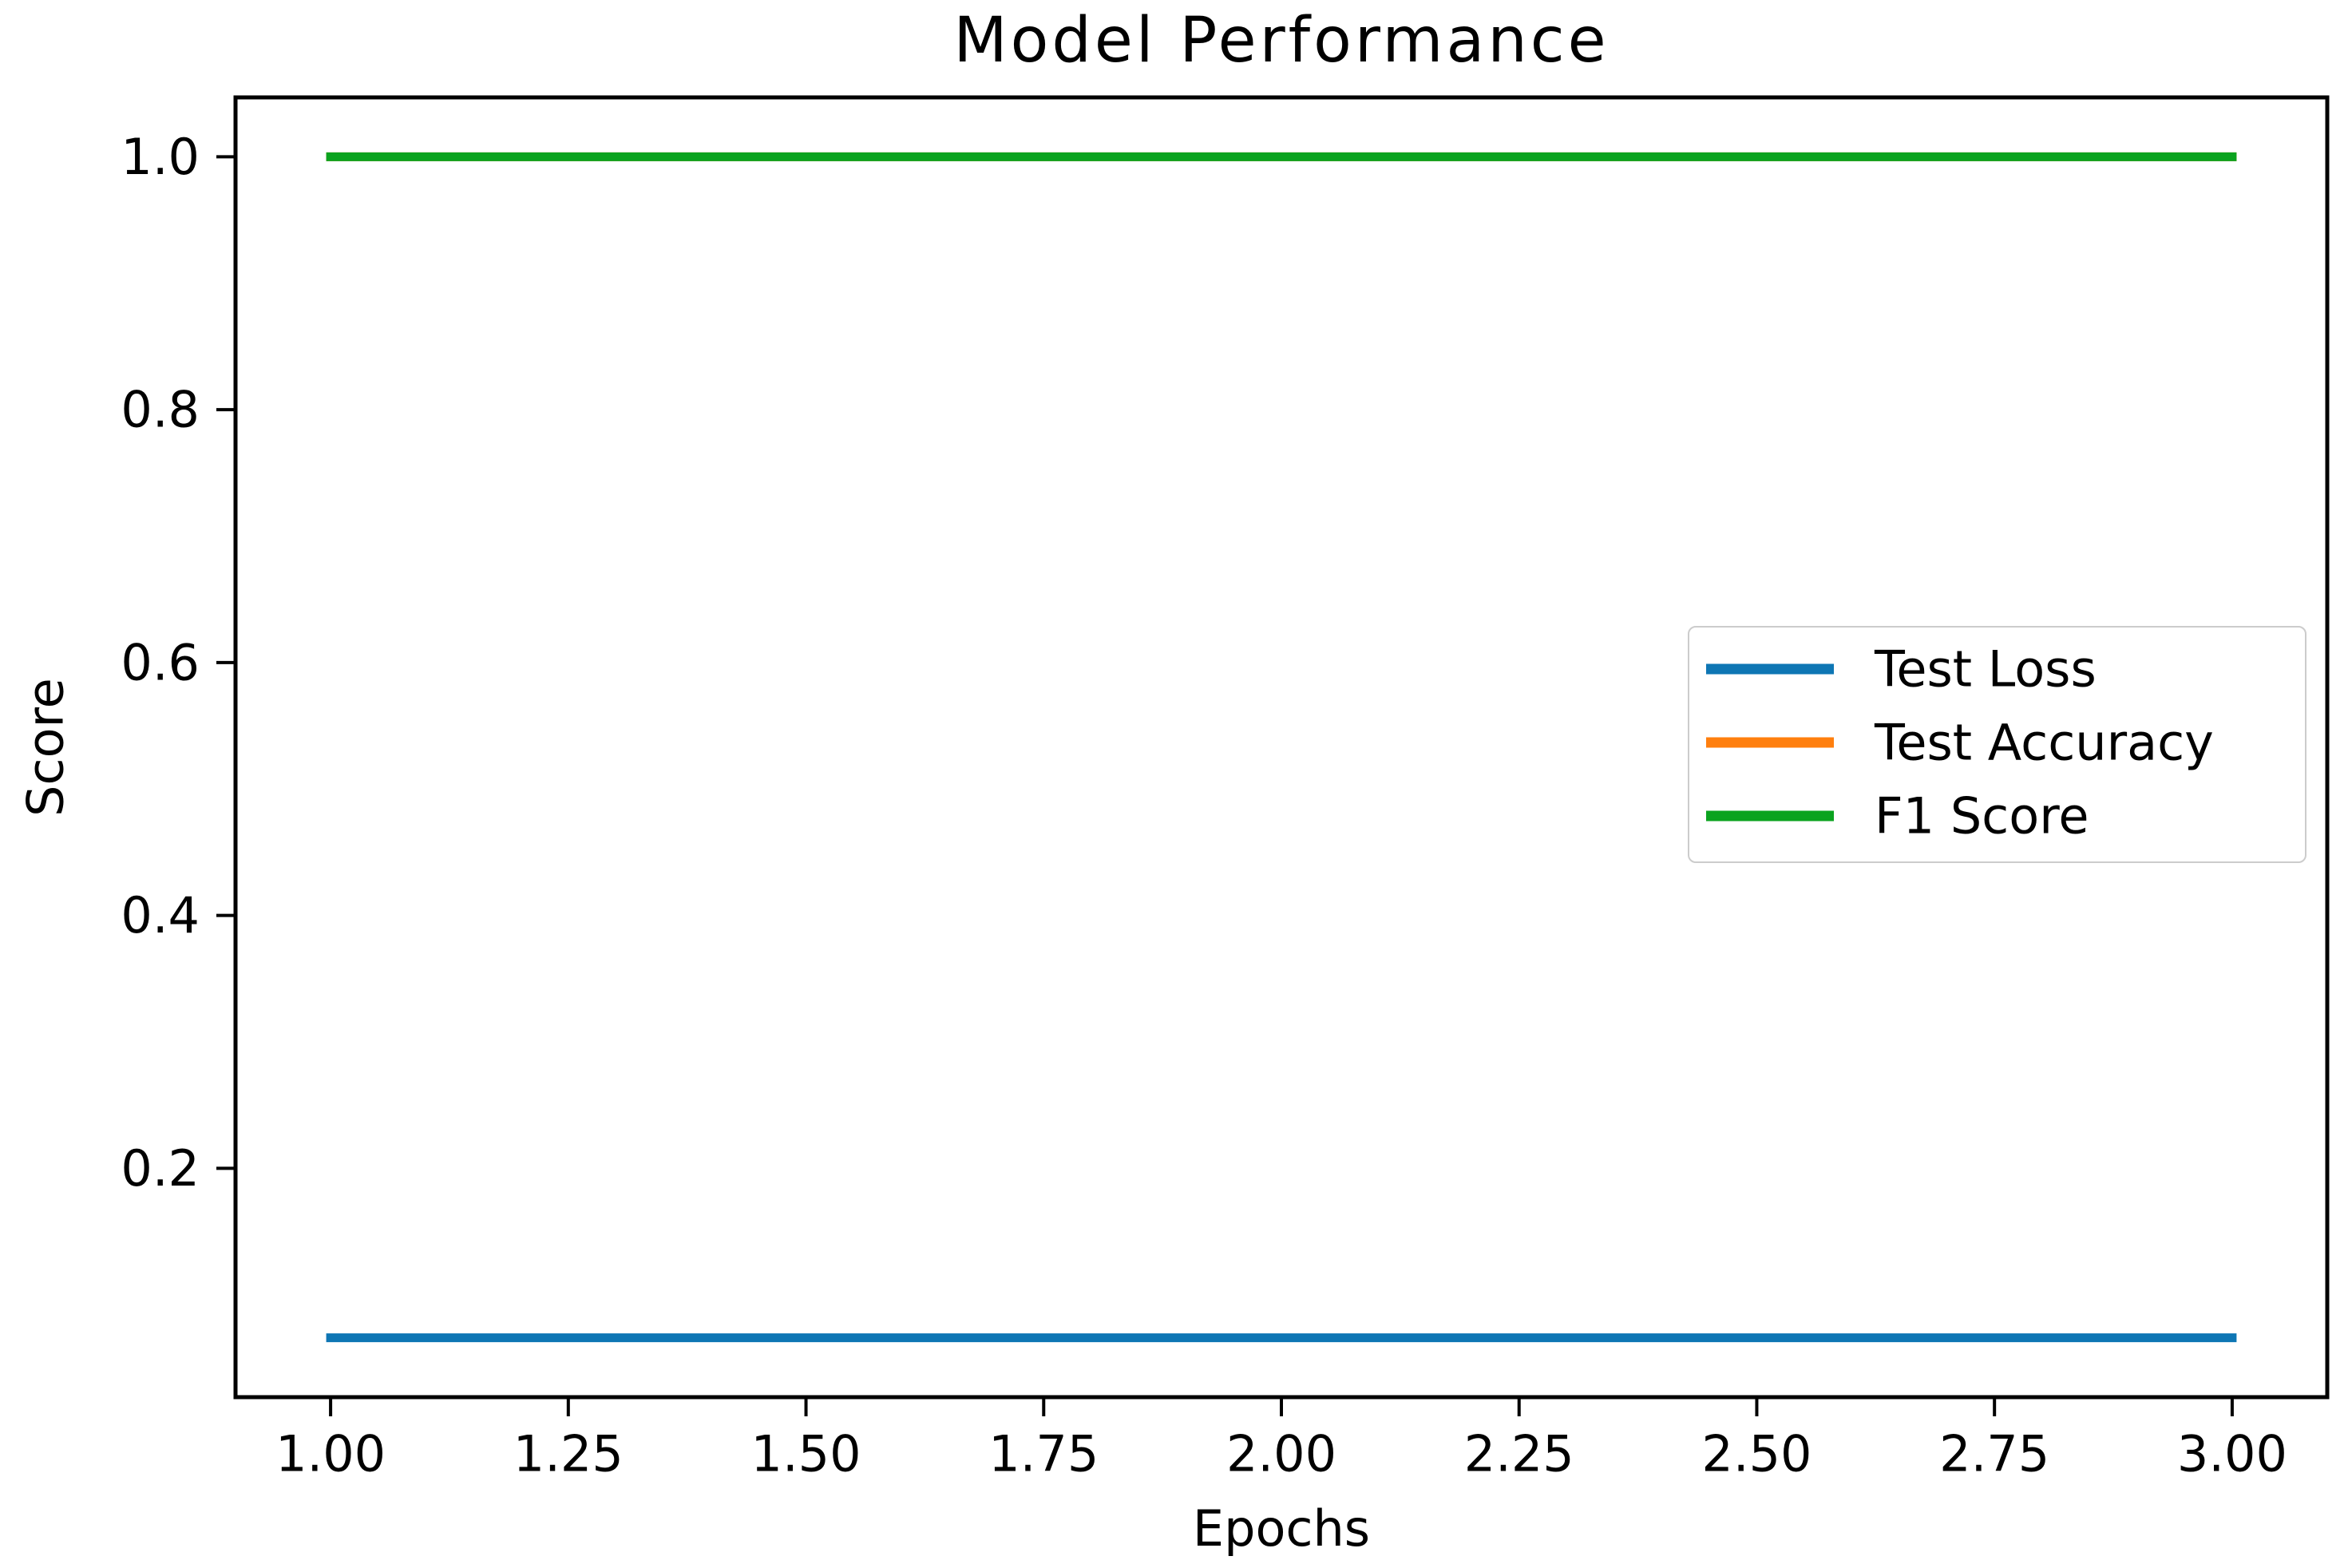 The width and height of the screenshot is (2352, 1568). Describe the element at coordinates (1756, 1454) in the screenshot. I see `x-tick-label: 2.50` at that location.